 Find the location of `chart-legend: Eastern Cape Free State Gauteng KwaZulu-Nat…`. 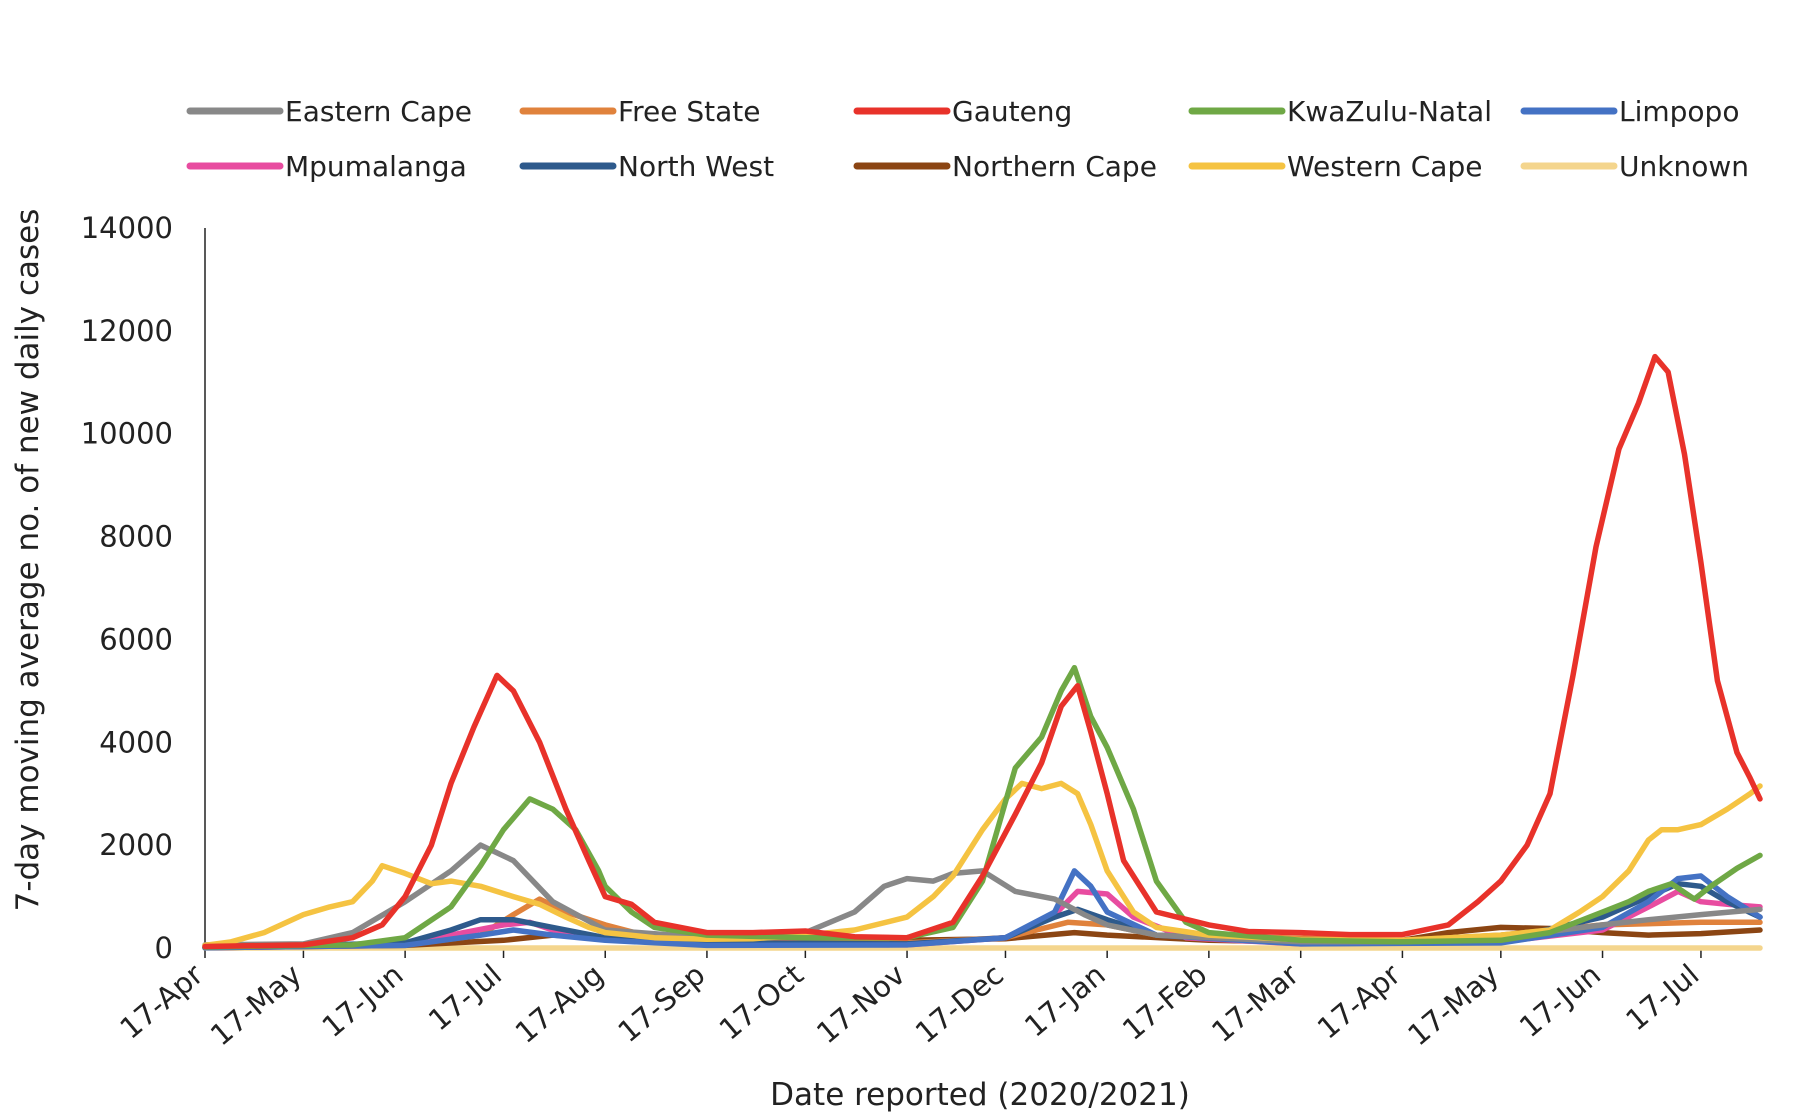

chart-legend: Eastern Cape Free State Gauteng KwaZulu-Nat… is located at coordinates (967, 139).